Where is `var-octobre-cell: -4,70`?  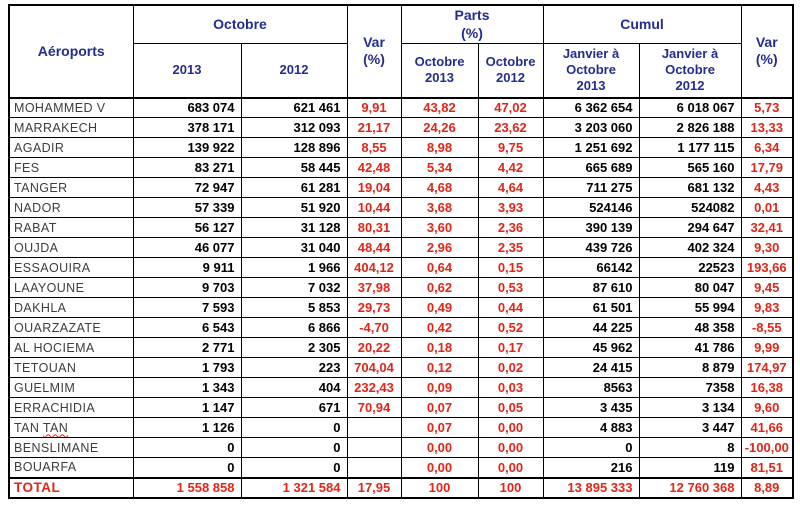
var-octobre-cell: -4,70 is located at coordinates (374, 327).